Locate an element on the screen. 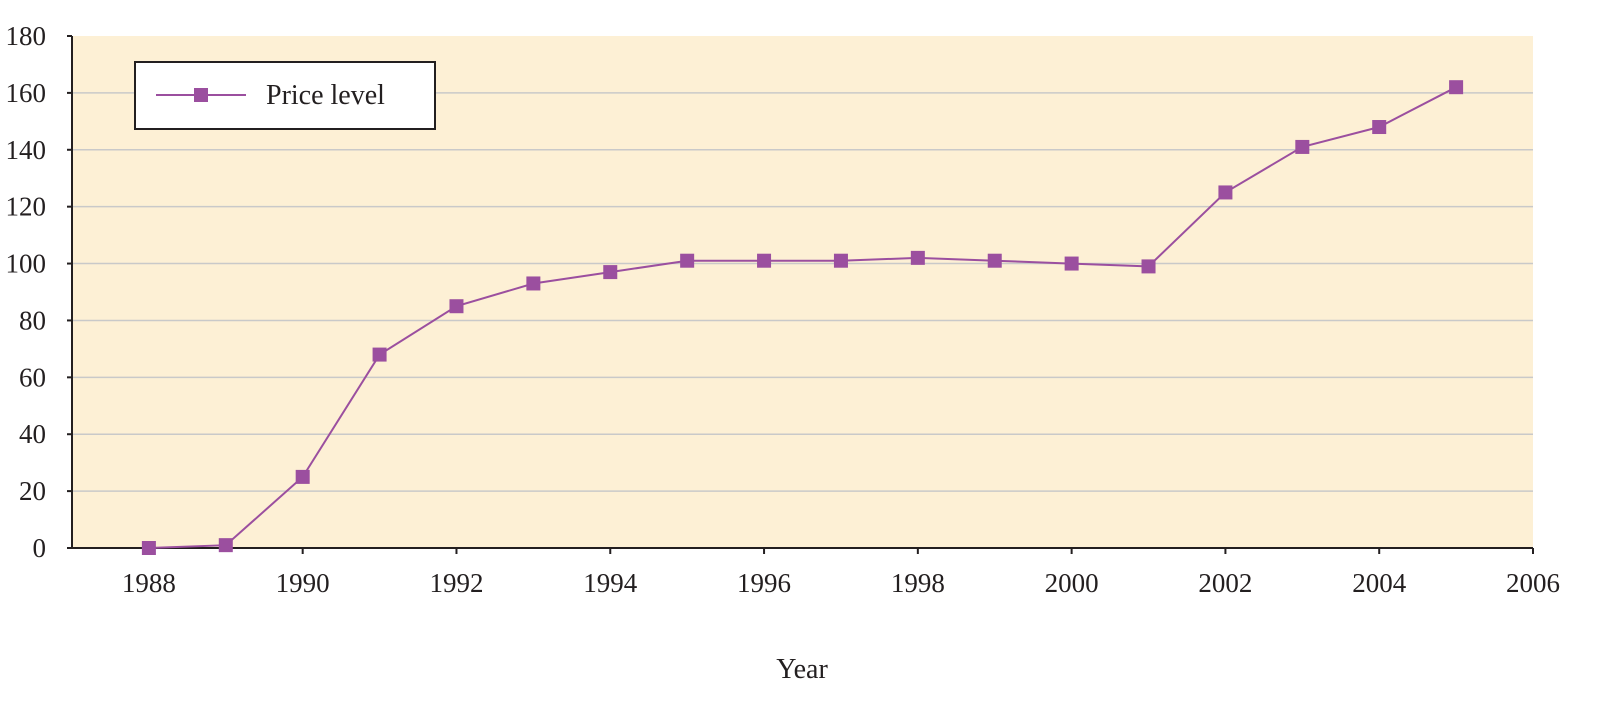 The image size is (1621, 713). y-tick-label-0: 0 is located at coordinates (40, 548).